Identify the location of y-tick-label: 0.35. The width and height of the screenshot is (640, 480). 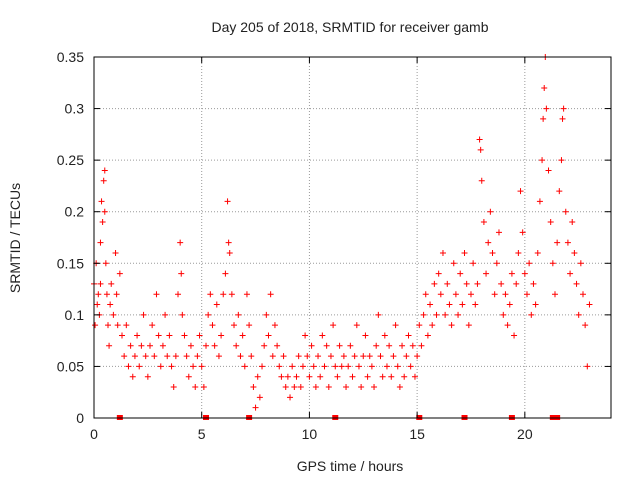
(70, 57).